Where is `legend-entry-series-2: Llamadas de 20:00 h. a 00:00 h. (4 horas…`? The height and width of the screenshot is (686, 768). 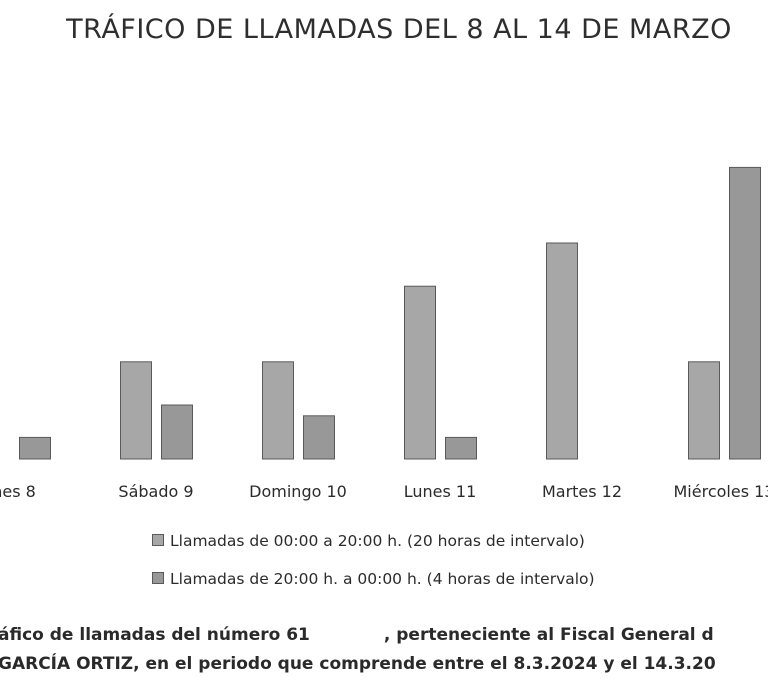
legend-entry-series-2: Llamadas de 20:00 h. a 00:00 h. (4 horas… is located at coordinates (373, 579).